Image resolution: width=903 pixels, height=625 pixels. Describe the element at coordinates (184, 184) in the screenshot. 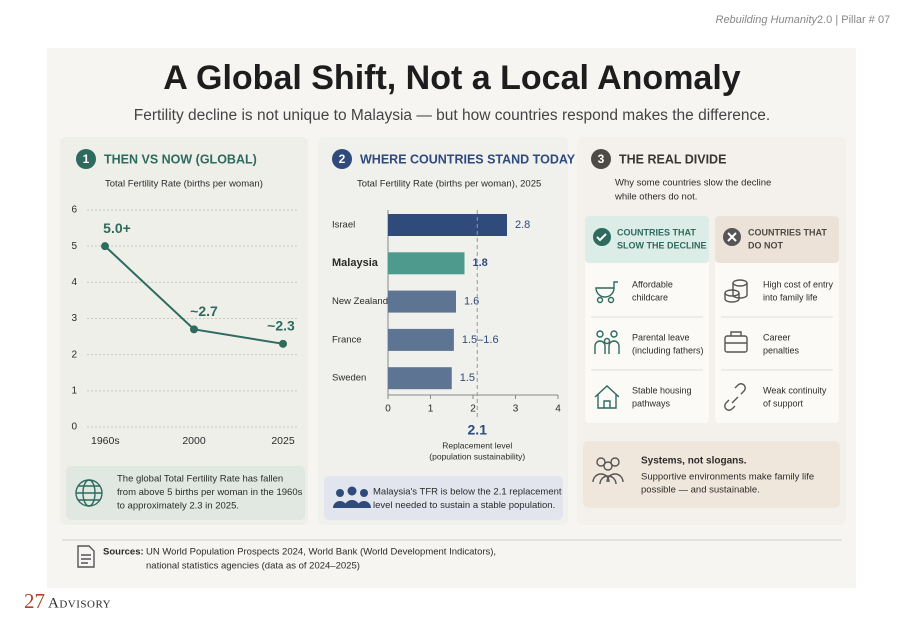

I see `chart-subtitle: Total Fertility Rate (births per woman)` at that location.